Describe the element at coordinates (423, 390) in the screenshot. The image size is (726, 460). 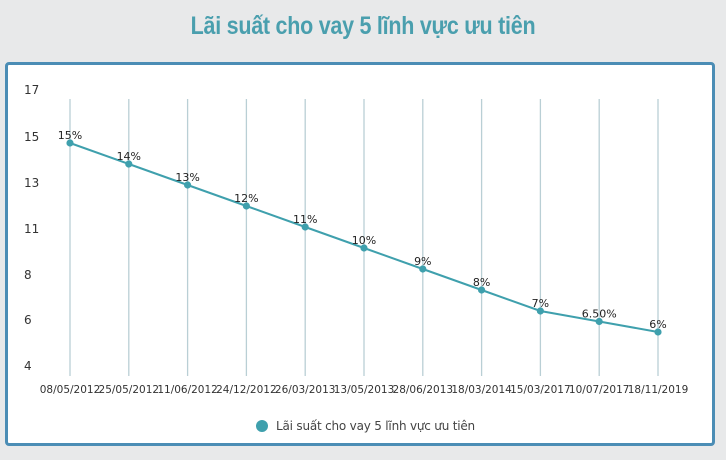
I see `x-tick-label: 28/06/2013` at that location.